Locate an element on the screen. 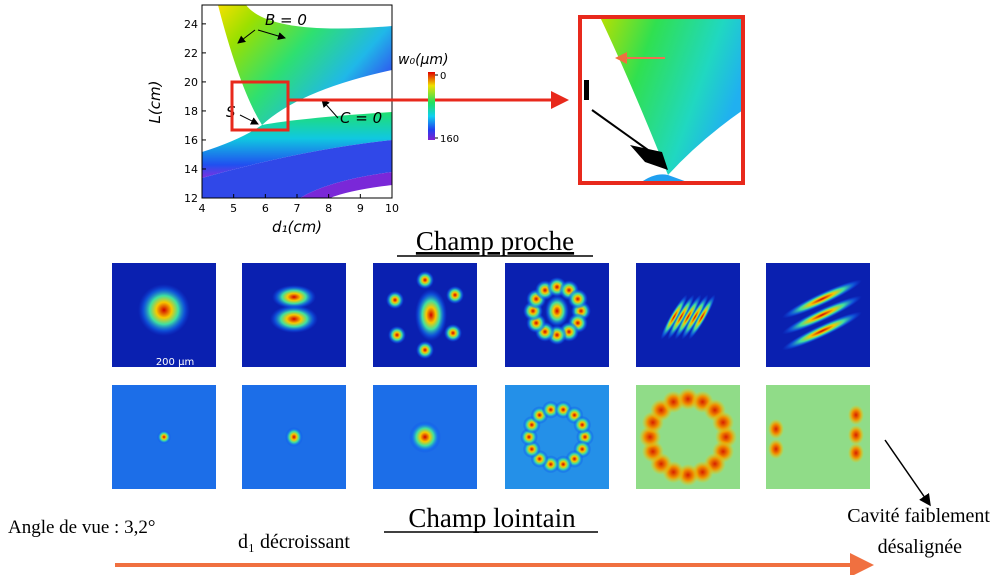 The height and width of the screenshot is (575, 997). x-tick-label: 8 is located at coordinates (328, 208).